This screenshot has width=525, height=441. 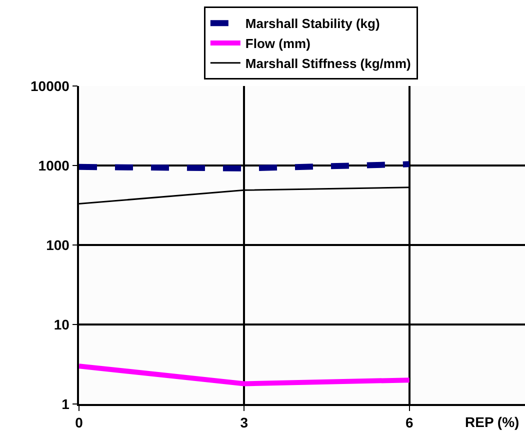 What do you see at coordinates (66, 404) in the screenshot?
I see `y-tick-label: 1` at bounding box center [66, 404].